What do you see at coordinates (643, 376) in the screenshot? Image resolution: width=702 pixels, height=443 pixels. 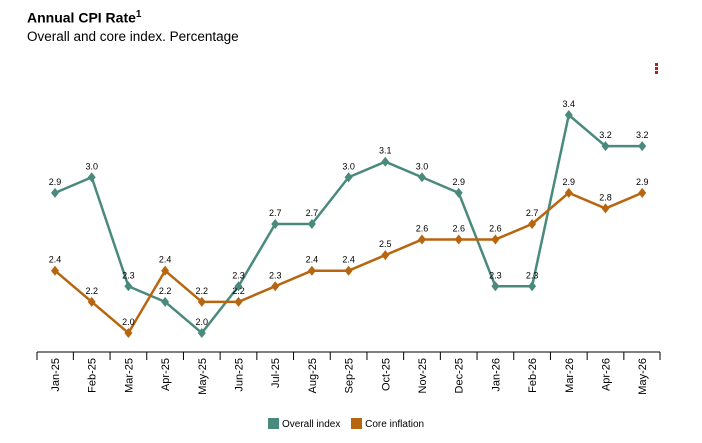 I see `x-tick-label: May-26` at bounding box center [643, 376].